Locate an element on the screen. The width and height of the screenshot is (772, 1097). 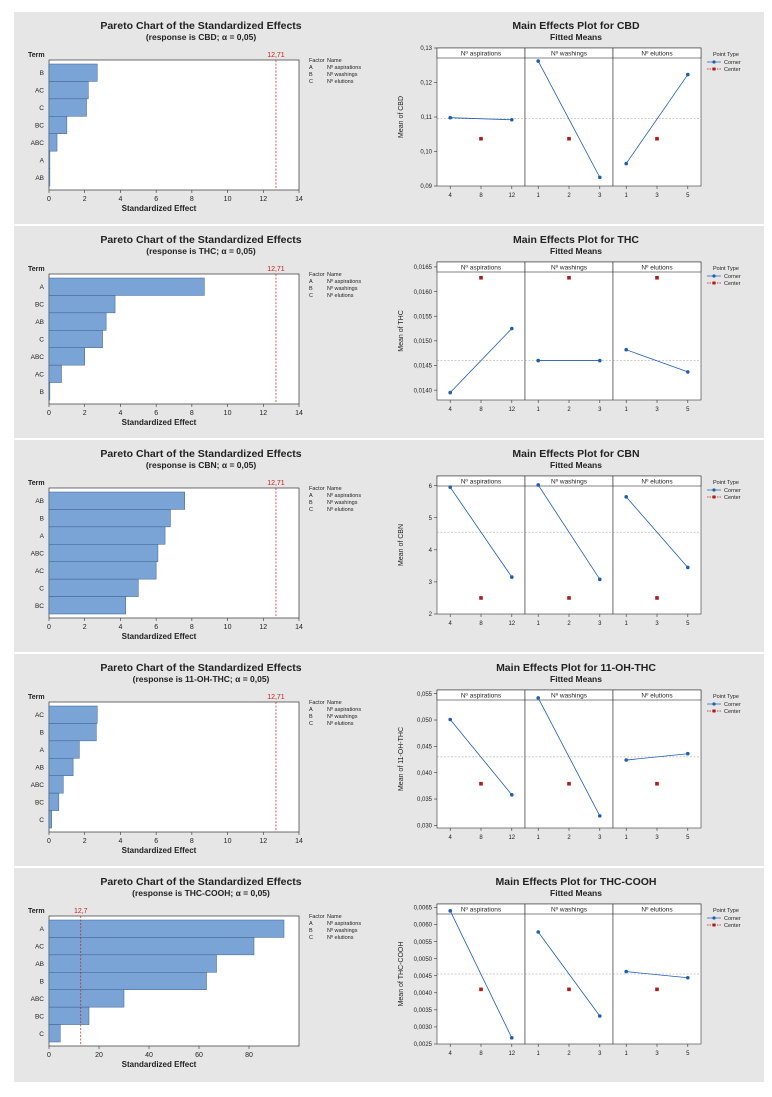
term-label: C is located at coordinates (41, 588).